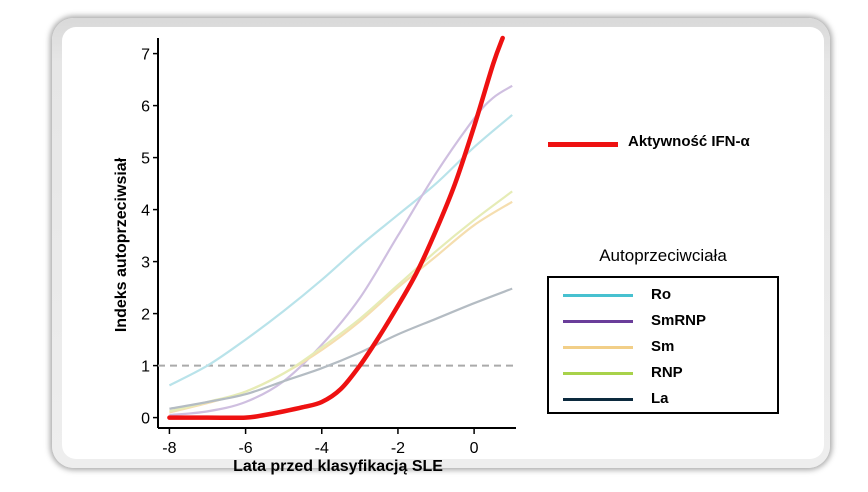  I want to click on legend-swatch-sm, so click(598, 347).